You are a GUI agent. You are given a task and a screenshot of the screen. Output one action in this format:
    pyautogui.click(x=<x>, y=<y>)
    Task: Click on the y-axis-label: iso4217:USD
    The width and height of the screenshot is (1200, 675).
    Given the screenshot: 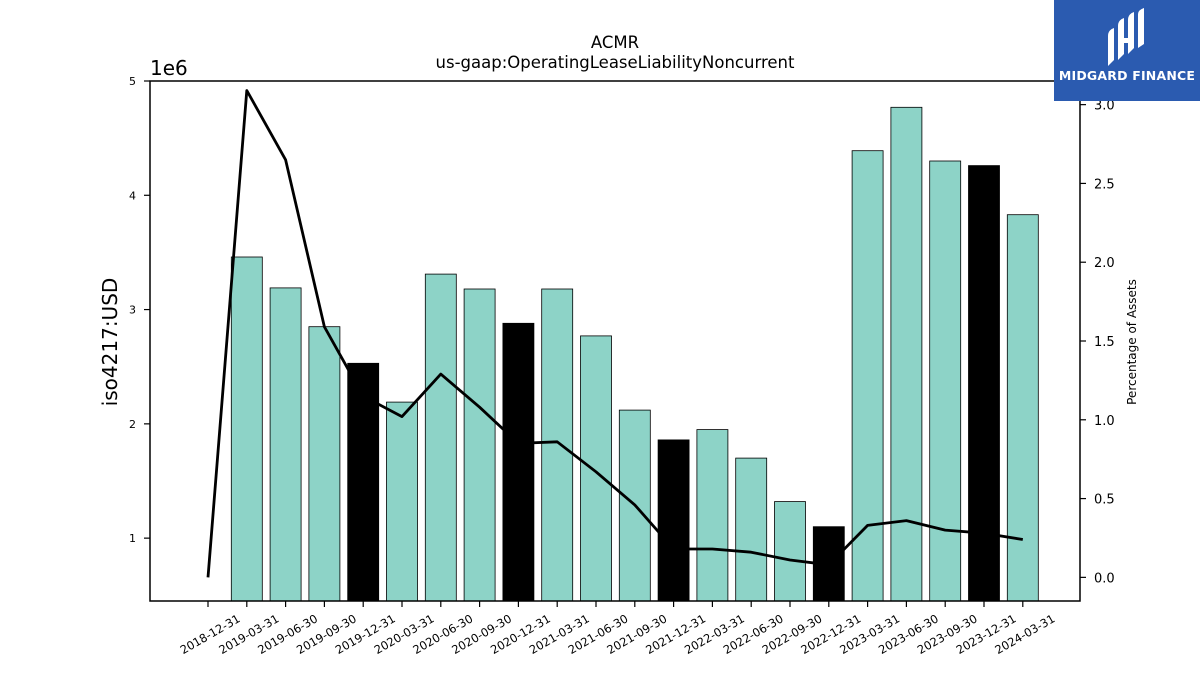 What is the action you would take?
    pyautogui.click(x=110, y=342)
    